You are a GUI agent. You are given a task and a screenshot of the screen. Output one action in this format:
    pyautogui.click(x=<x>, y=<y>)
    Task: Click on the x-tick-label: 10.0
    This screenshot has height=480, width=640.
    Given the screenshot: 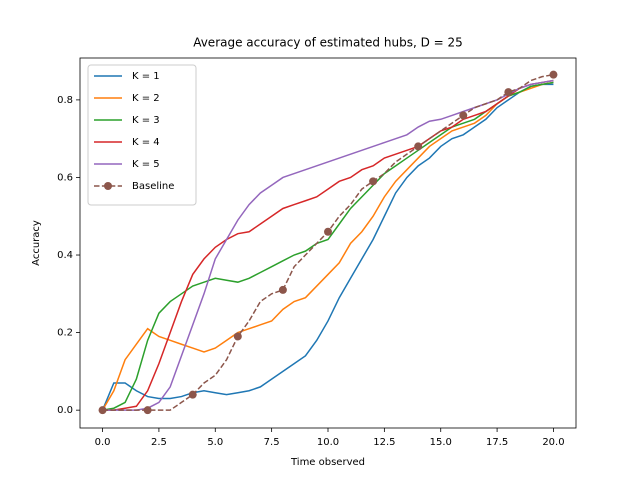 What is the action you would take?
    pyautogui.click(x=328, y=442)
    